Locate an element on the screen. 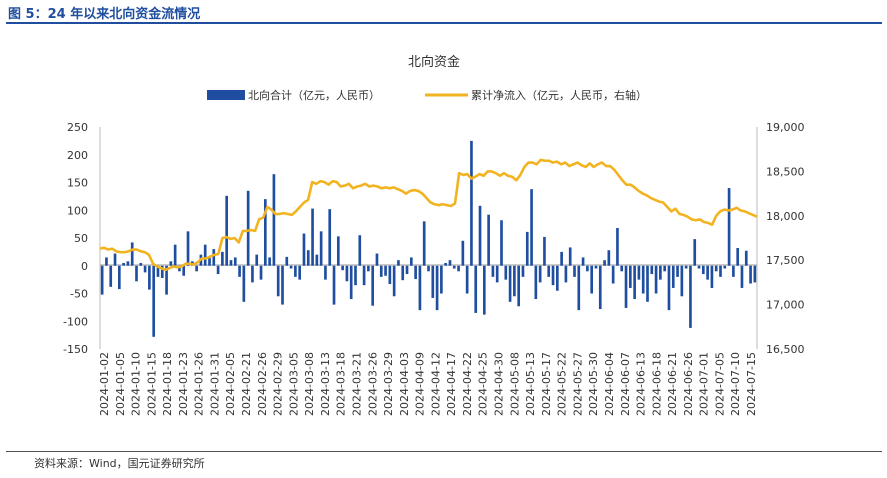  figure-header: 图 5：24 年以来北向资金流情况 is located at coordinates (104, 12).